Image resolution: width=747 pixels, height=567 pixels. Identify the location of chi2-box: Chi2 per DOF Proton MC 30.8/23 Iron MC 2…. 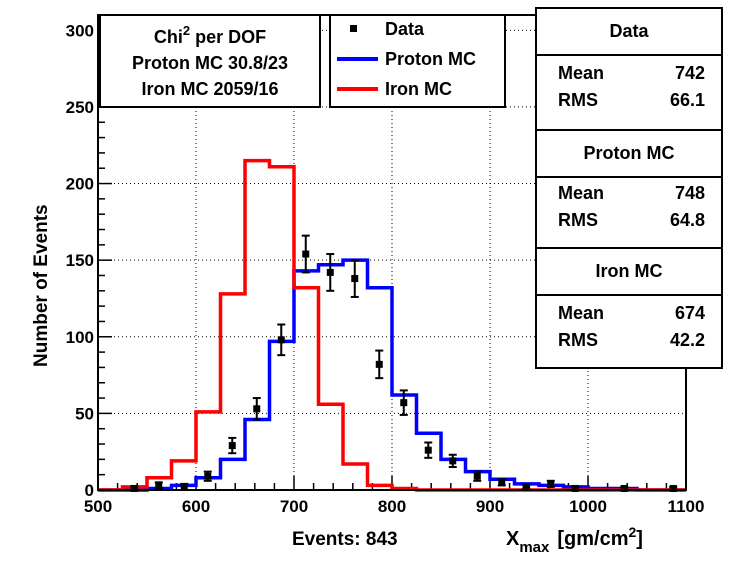
(210, 61).